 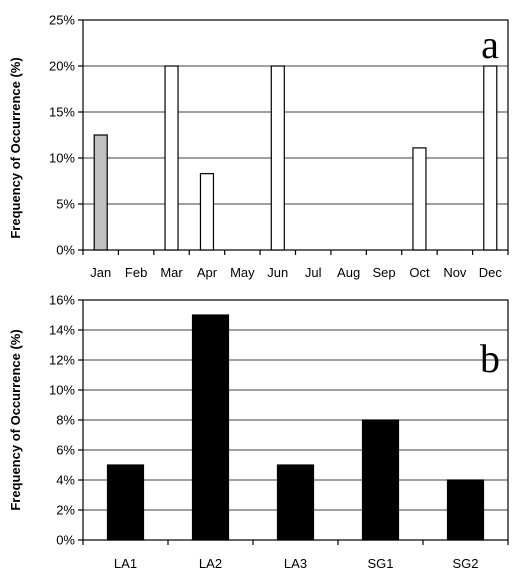 What do you see at coordinates (65, 480) in the screenshot?
I see `y-tick-label: 4%` at bounding box center [65, 480].